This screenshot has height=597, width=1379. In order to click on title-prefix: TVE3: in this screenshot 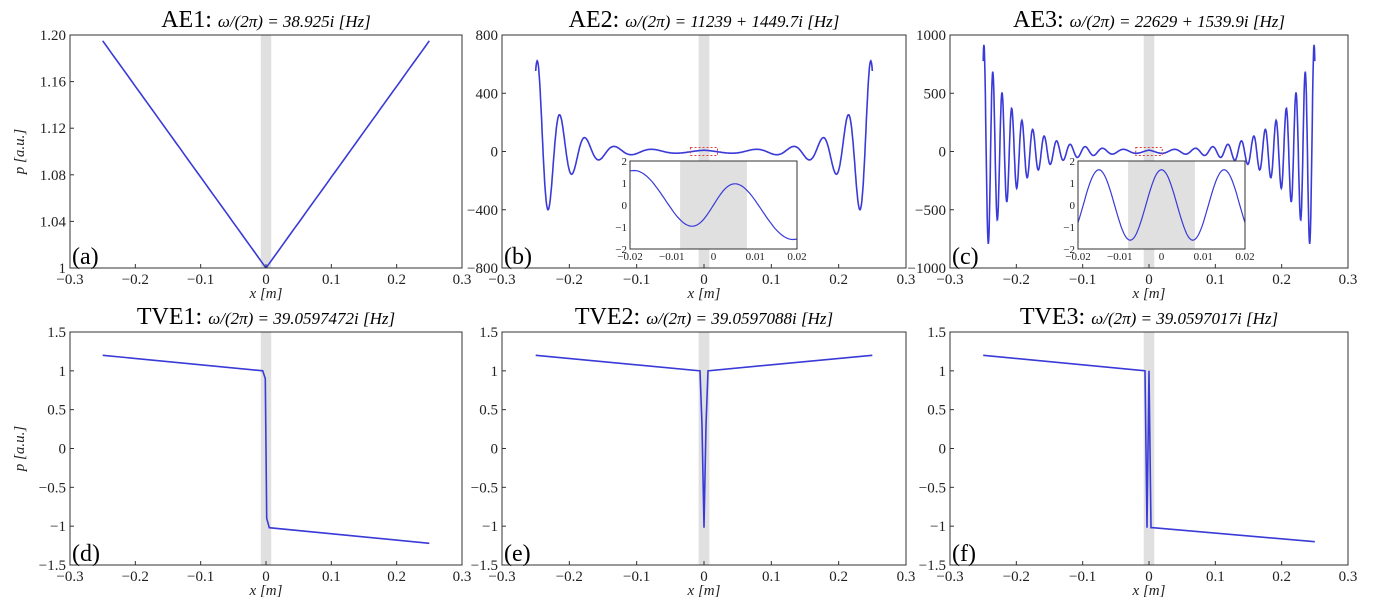, I will do `click(1055, 317)`.